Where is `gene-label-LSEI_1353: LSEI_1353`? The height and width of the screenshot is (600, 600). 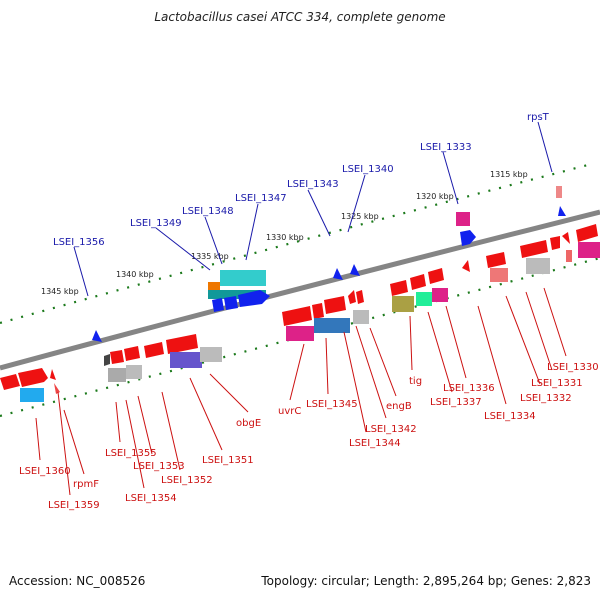 gene-label-LSEI_1353: LSEI_1353 is located at coordinates (159, 466).